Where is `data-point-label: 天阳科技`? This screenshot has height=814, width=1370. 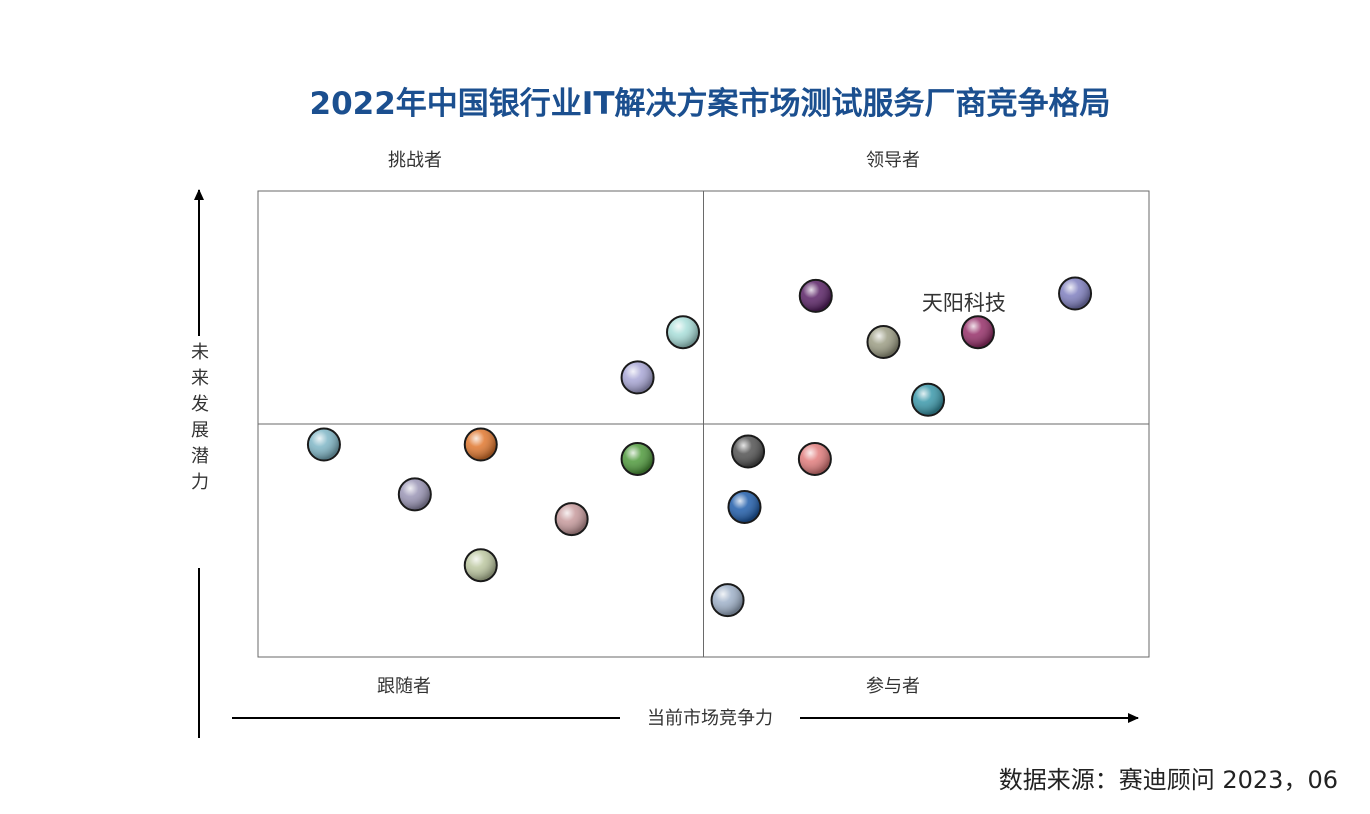
data-point-label: 天阳科技 is located at coordinates (964, 303).